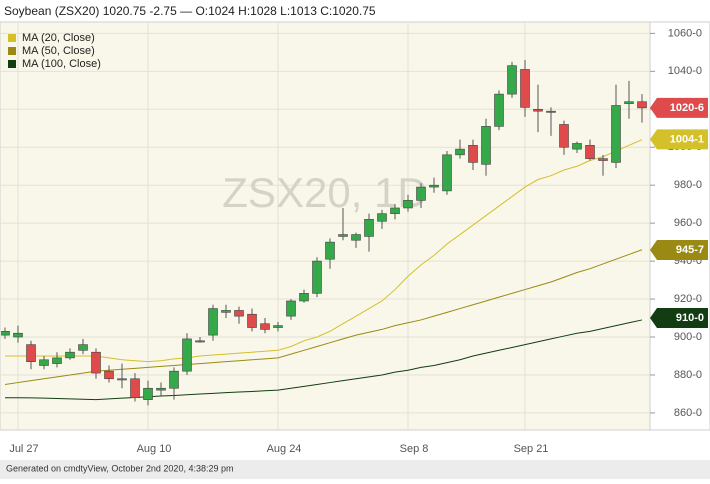 This screenshot has height=484, width=710. What do you see at coordinates (688, 185) in the screenshot?
I see `y-tick-label: 980-0` at bounding box center [688, 185].